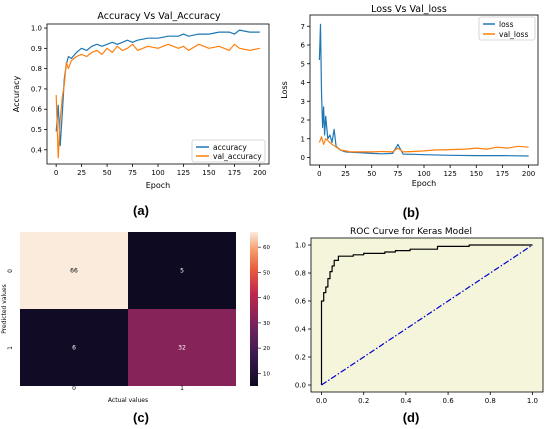 The width and height of the screenshot is (550, 429). Describe the element at coordinates (427, 398) in the screenshot. I see `x-ticks: 0.0 0.2 0.4 0.6 0.8 1.0` at that location.